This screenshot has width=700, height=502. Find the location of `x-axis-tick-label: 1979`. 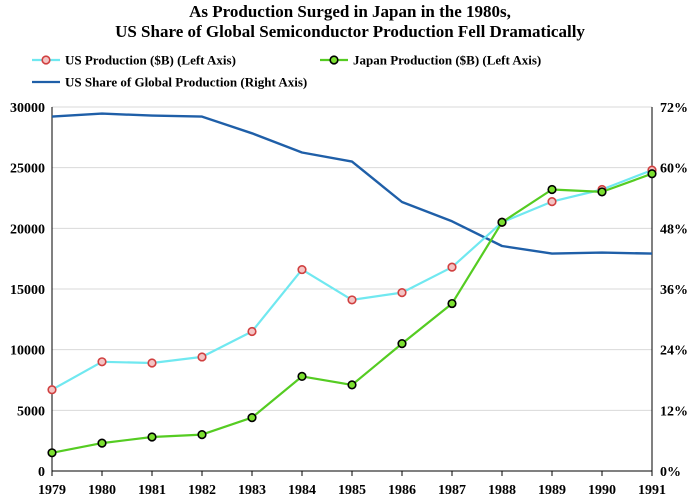

x-axis-tick-label: 1979 is located at coordinates (52, 490).